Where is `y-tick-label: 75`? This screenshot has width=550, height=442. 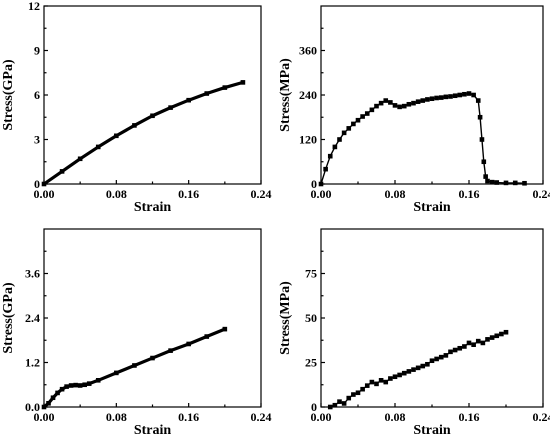 y-tick-label: 75 is located at coordinates (311, 274).